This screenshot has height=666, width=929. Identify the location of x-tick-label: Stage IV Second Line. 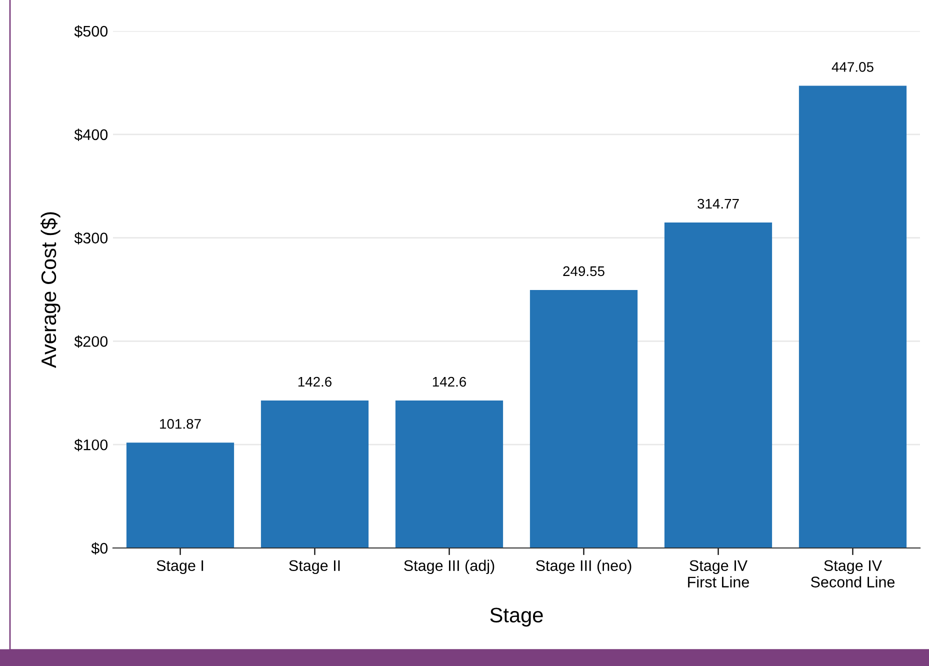
(852, 574).